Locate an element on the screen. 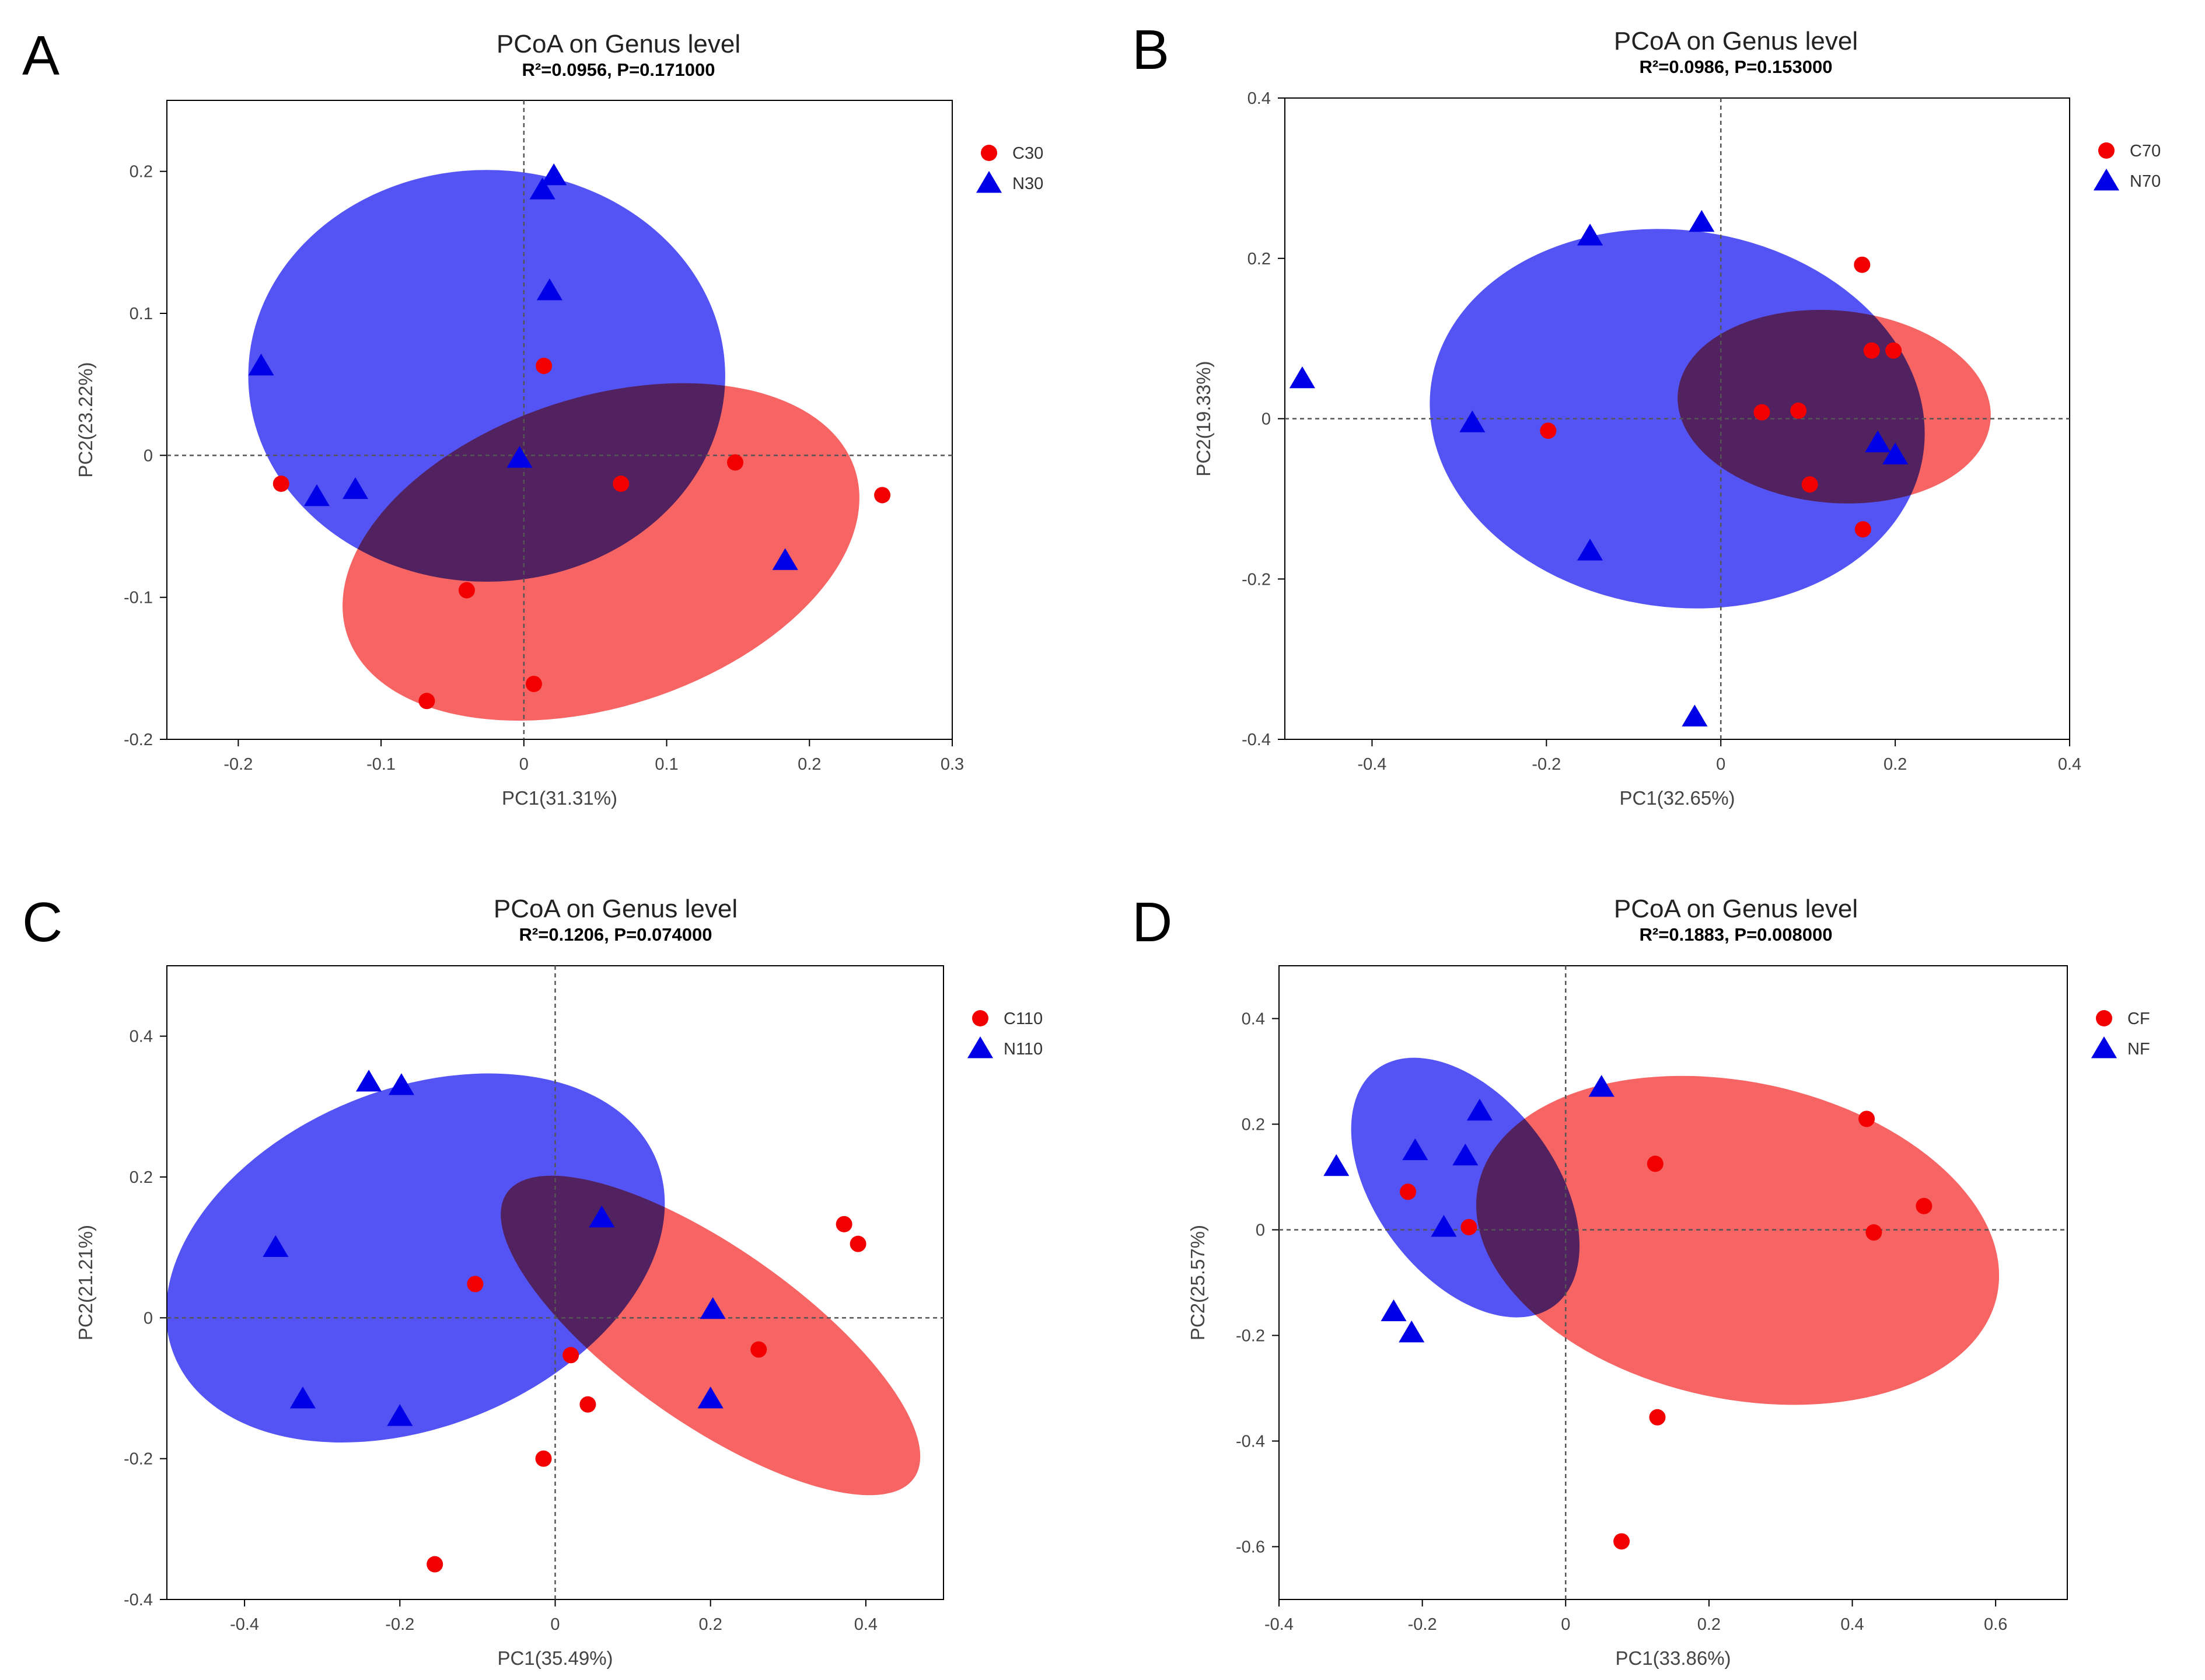  series-cf is located at coordinates (1666, 1330).